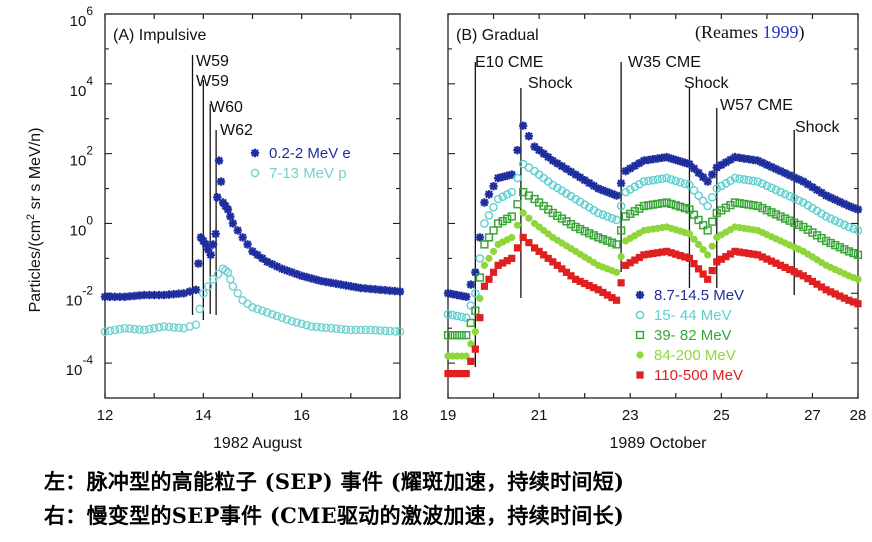 The image size is (872, 542). I want to click on legend-entry: 39- 82 MeV, so click(693, 335).